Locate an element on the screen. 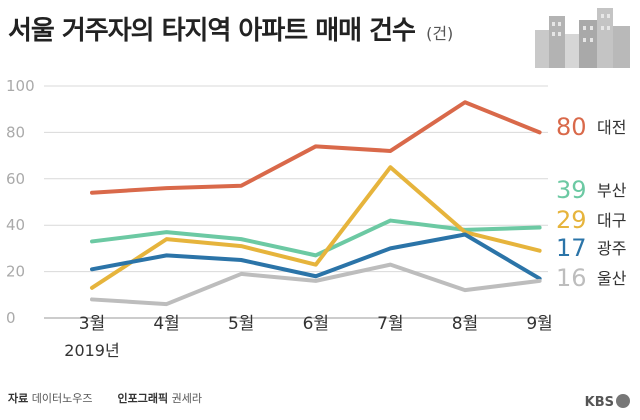 This screenshot has width=640, height=420. y-tick-label: 60 is located at coordinates (15, 179).